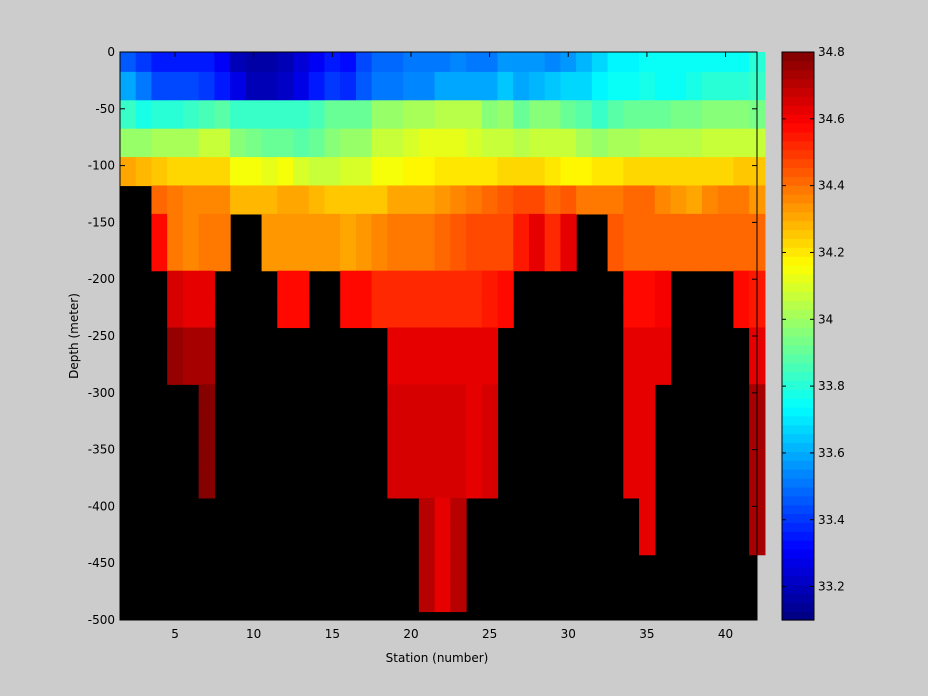 The width and height of the screenshot is (928, 696). I want to click on y-tick-label: -250, so click(101, 336).